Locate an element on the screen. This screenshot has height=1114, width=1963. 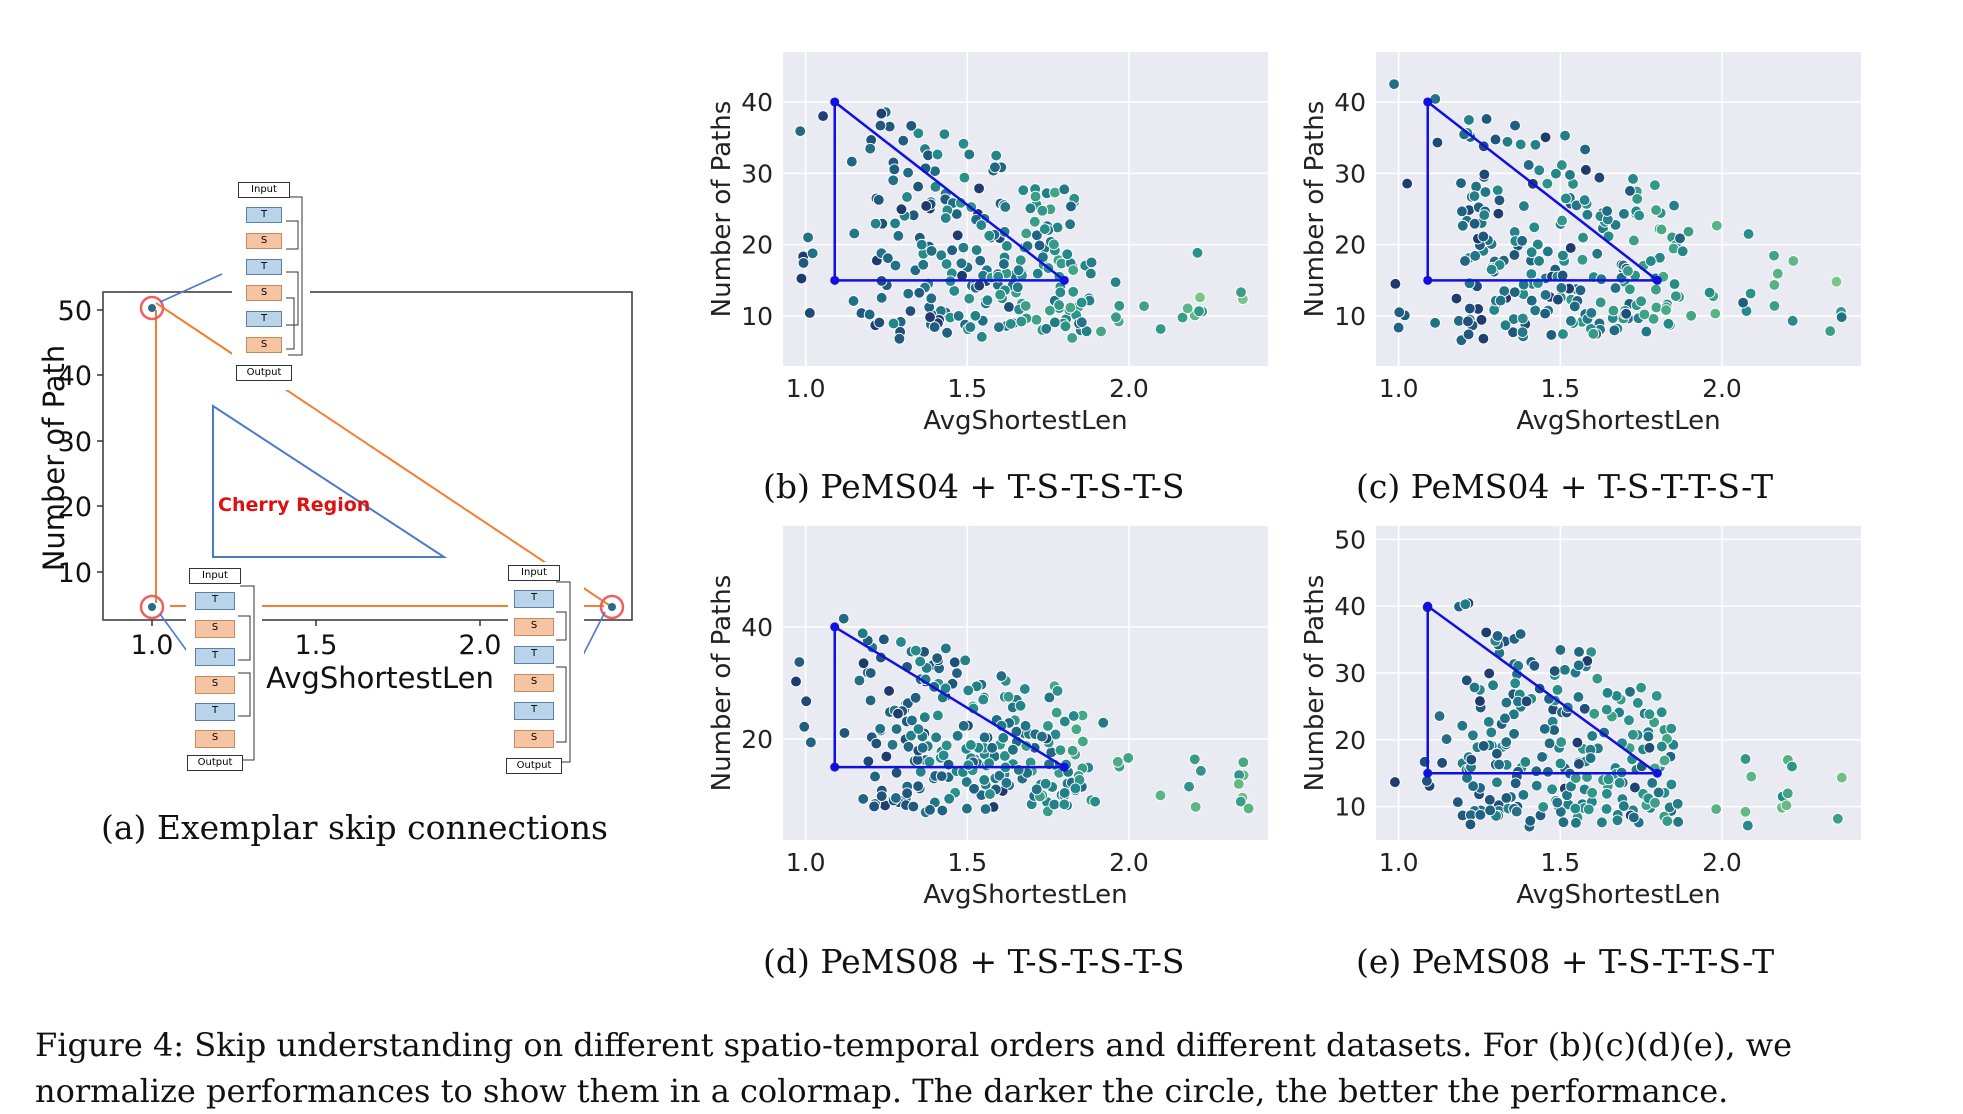
panel-a-ytick: 50 is located at coordinates (75, 311).